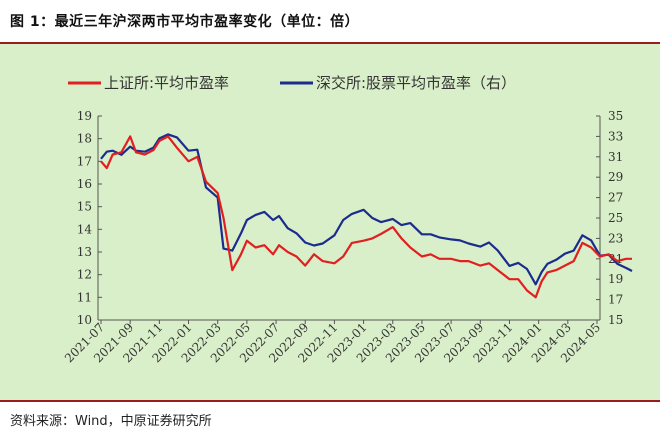 This screenshot has width=660, height=435. Describe the element at coordinates (330, 43) in the screenshot. I see `title-rule` at that location.